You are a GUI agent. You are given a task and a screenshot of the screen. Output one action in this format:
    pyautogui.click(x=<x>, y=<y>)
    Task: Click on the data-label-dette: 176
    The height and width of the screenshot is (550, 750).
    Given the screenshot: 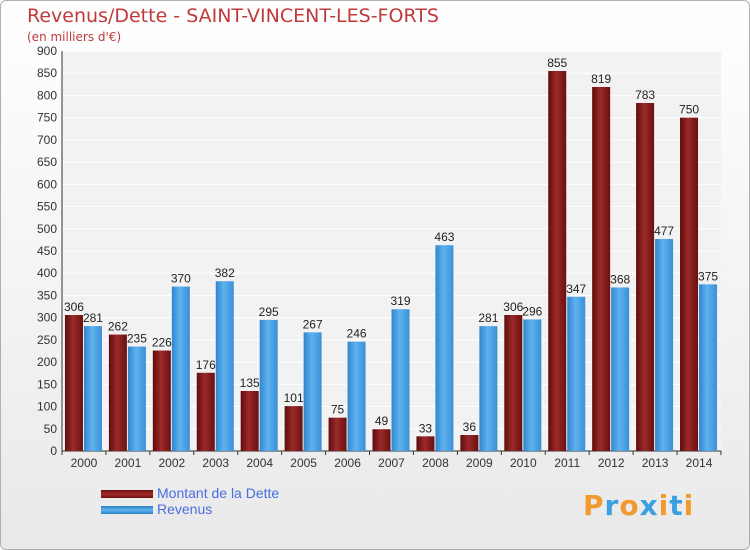 What is the action you would take?
    pyautogui.click(x=206, y=365)
    